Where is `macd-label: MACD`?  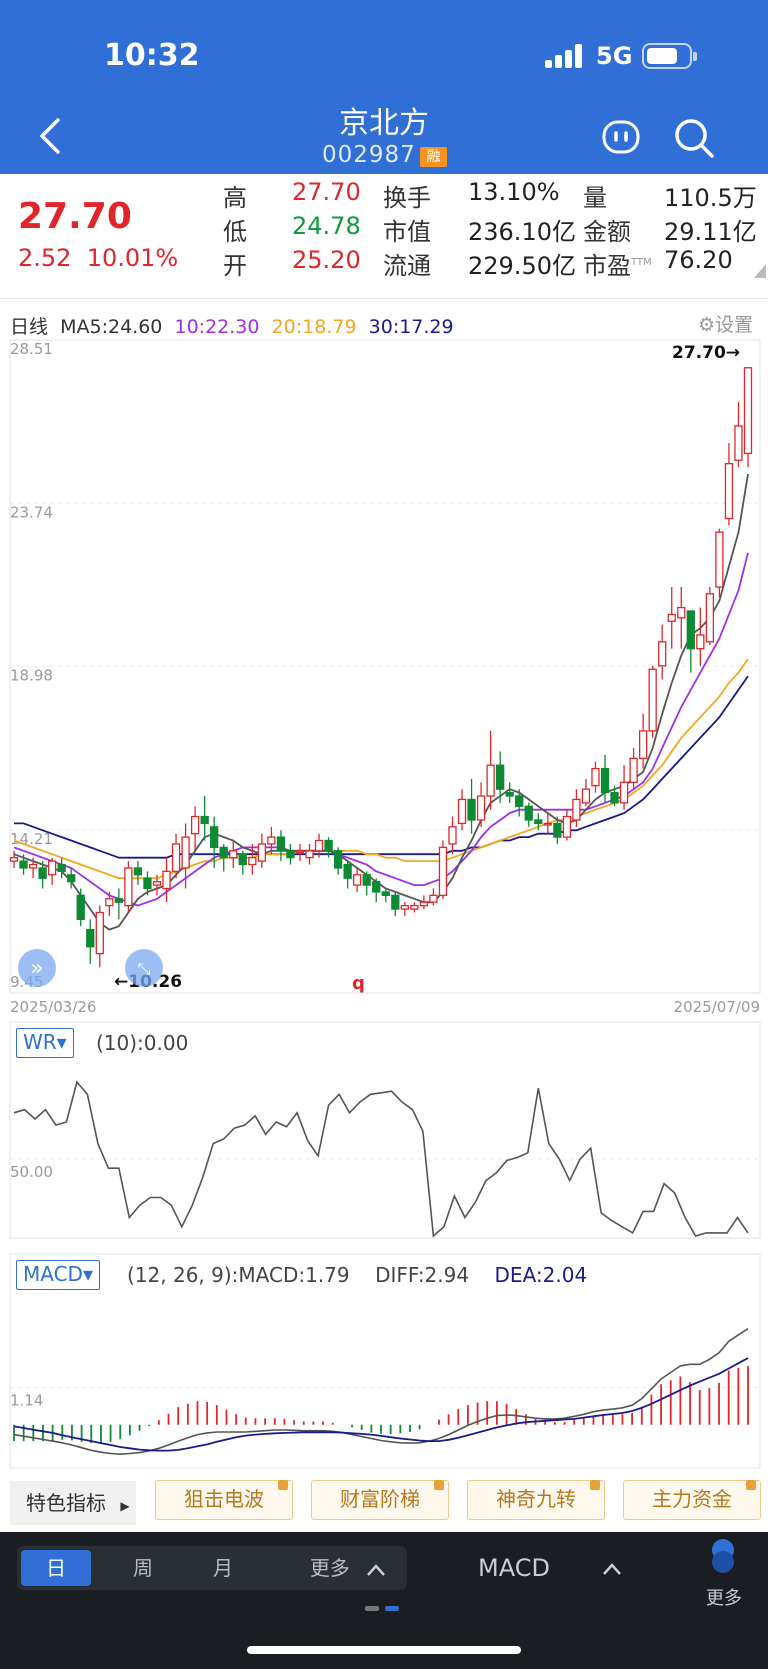
macd-label: MACD is located at coordinates (53, 1274).